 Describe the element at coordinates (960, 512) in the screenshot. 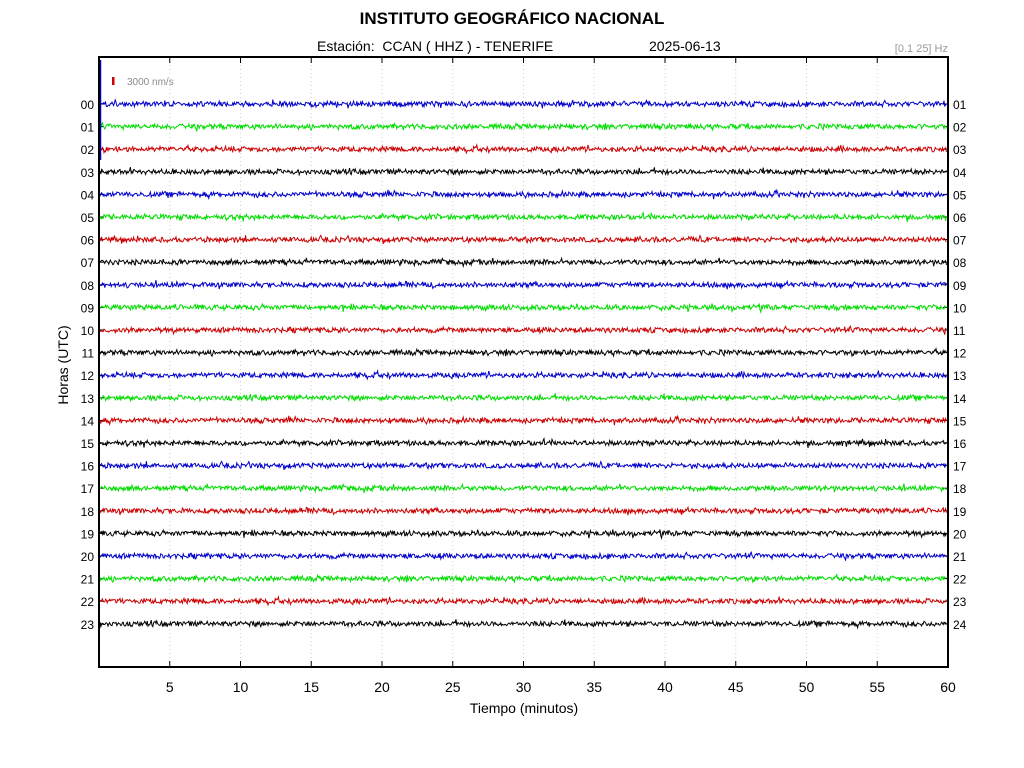

I see `hour-label-right: 19` at that location.